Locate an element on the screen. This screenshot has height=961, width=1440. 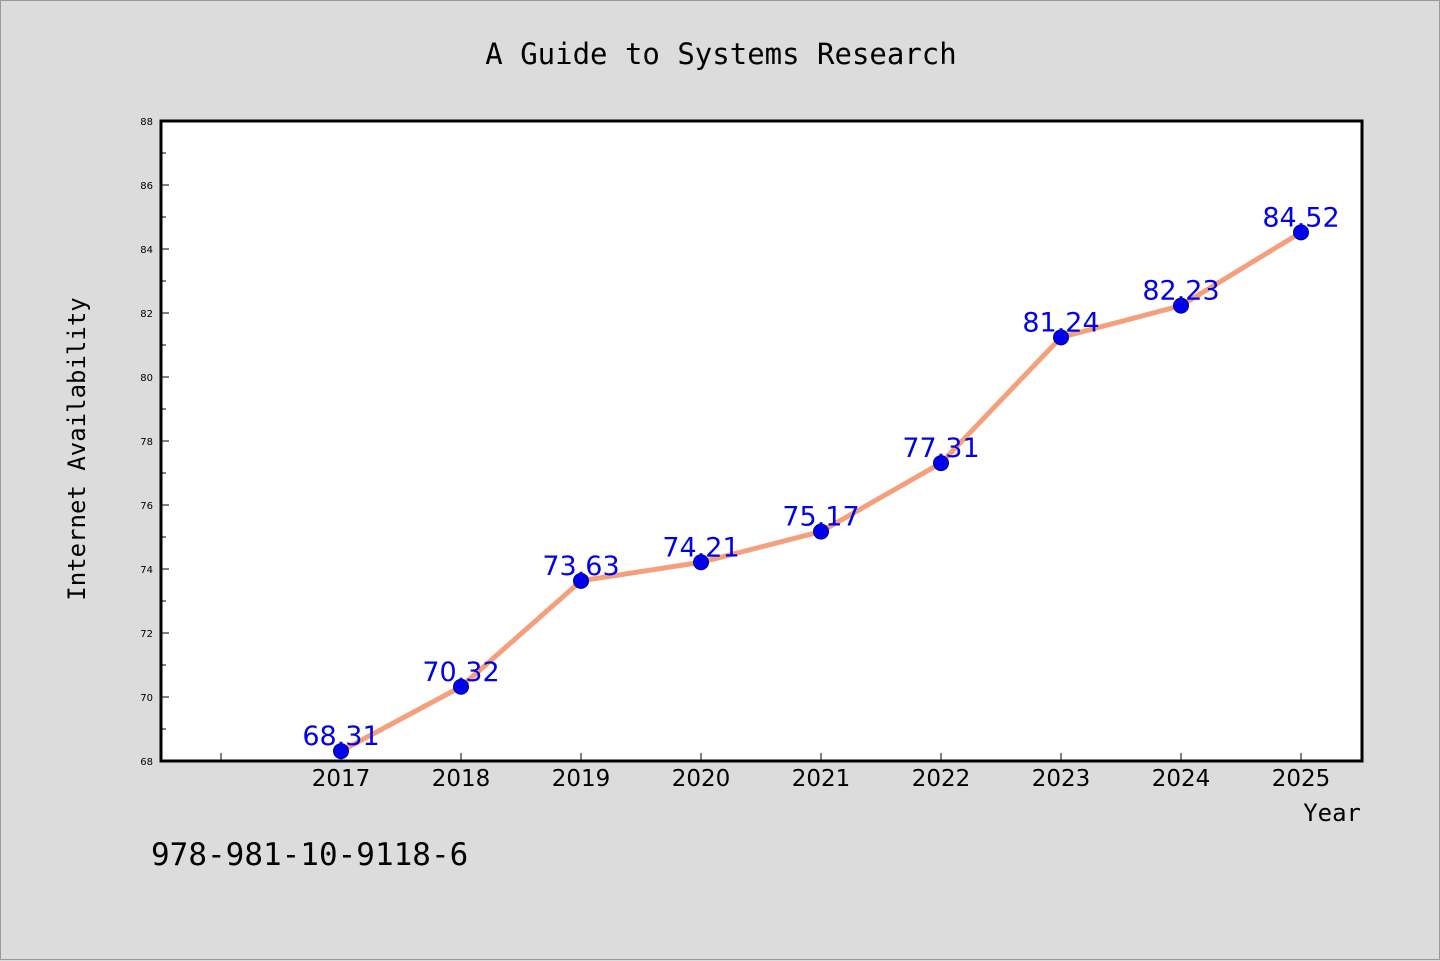
y-axis: 68 70 72 74 76 78 80 82 84 86 88 is located at coordinates (154, 442).